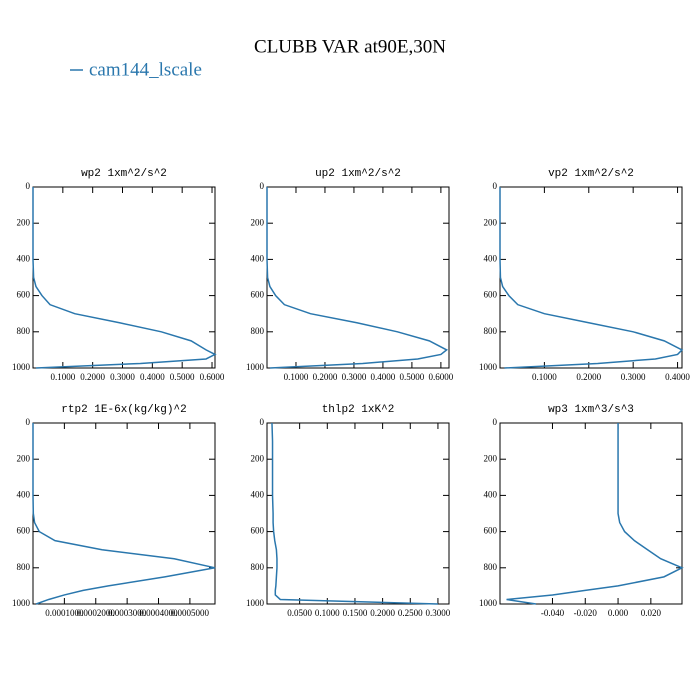  What do you see at coordinates (553, 613) in the screenshot?
I see `x-tick-label: -0.040` at bounding box center [553, 613].